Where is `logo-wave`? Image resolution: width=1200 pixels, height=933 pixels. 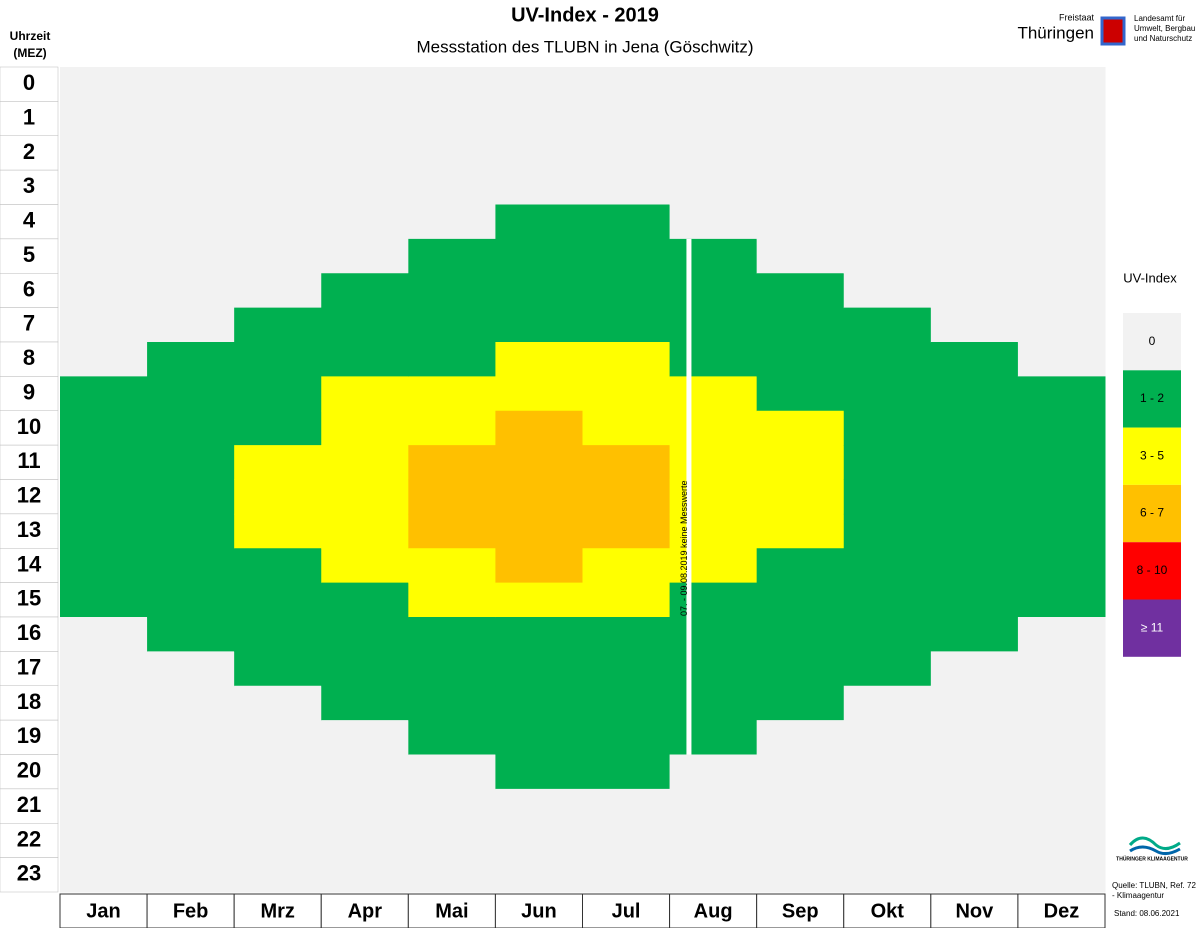
logo-wave is located at coordinates (1155, 850).